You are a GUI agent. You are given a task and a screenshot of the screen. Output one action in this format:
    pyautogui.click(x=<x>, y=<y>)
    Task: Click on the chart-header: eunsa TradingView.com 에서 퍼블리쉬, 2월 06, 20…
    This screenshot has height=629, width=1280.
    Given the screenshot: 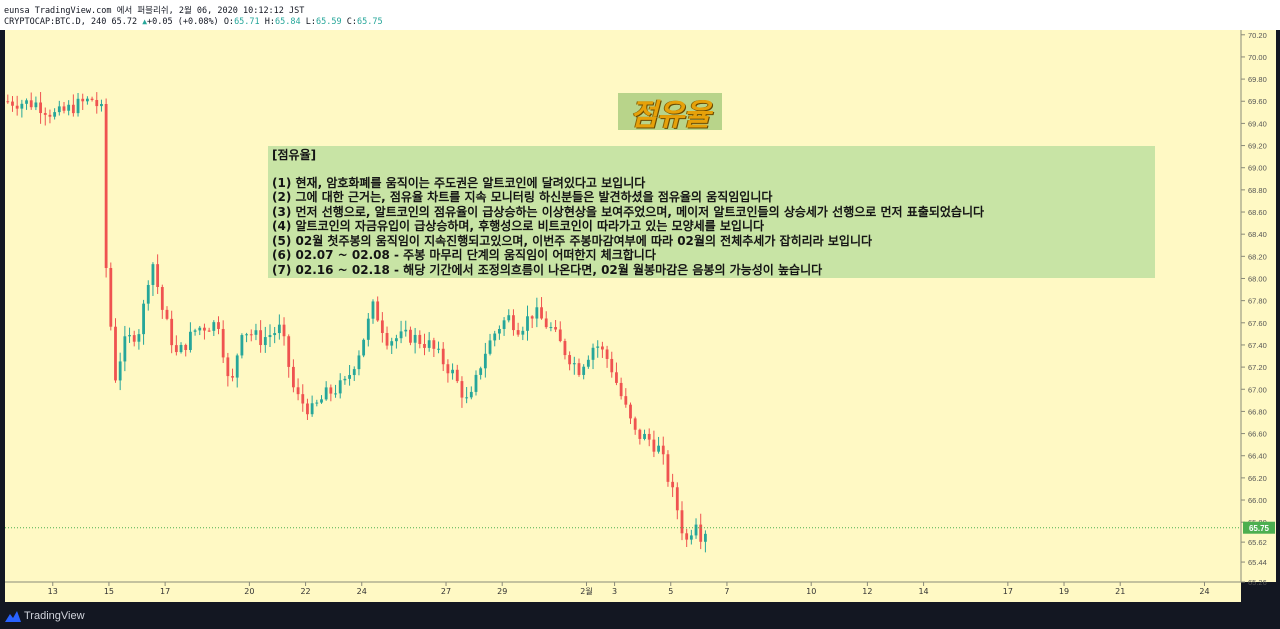 What is the action you would take?
    pyautogui.click(x=640, y=15)
    